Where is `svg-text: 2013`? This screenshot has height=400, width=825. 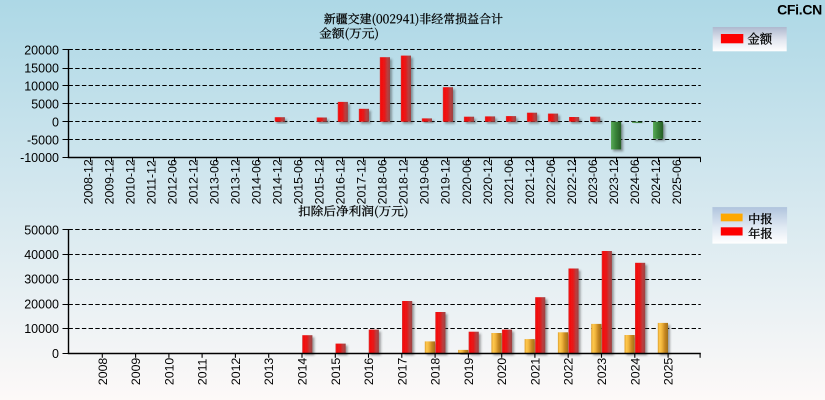 svg-text: 2013 is located at coordinates (269, 372).